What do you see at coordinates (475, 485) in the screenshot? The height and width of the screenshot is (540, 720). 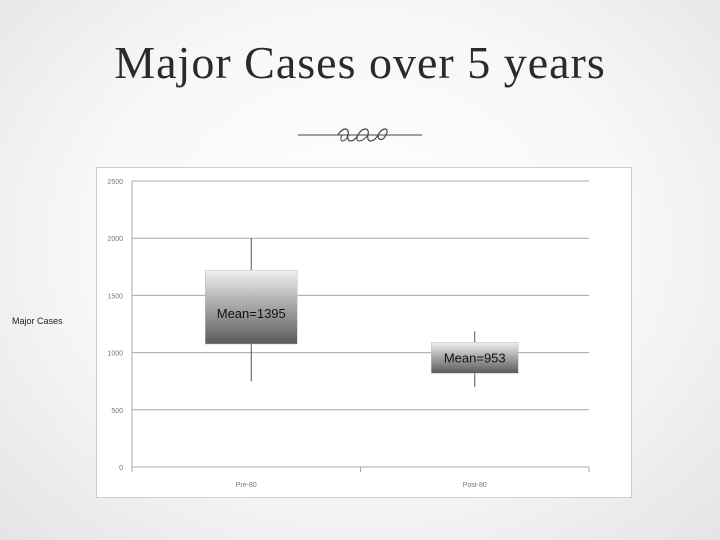 I see `x-tick-label: Post-80` at bounding box center [475, 485].